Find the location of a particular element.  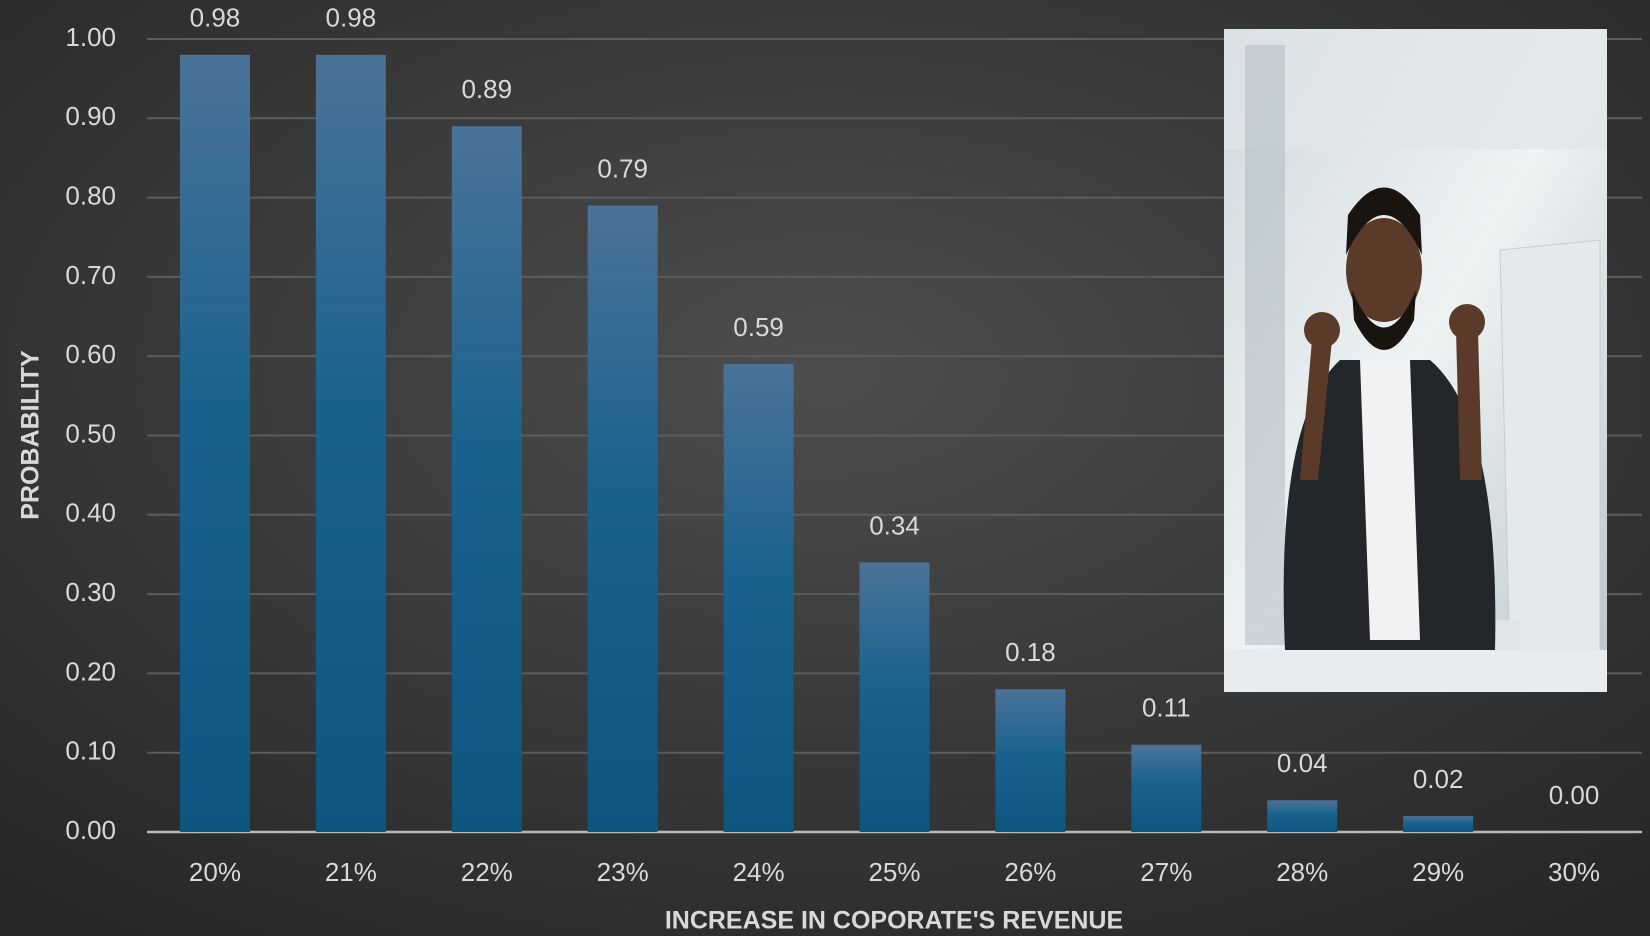

data-label: 0.89 is located at coordinates (486, 89).